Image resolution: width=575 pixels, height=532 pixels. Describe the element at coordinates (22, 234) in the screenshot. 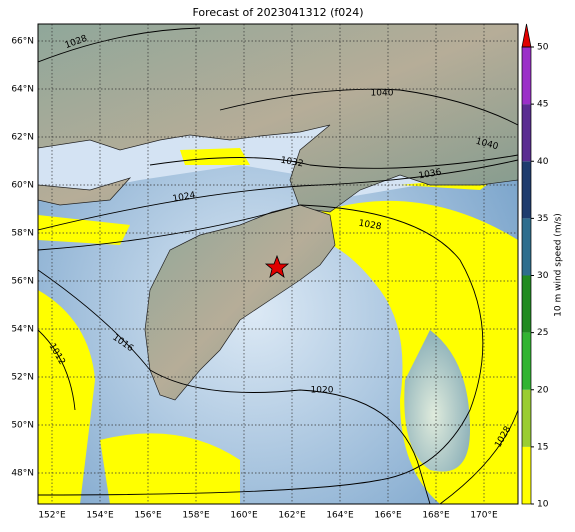

I see `lat-label: 58°N` at that location.